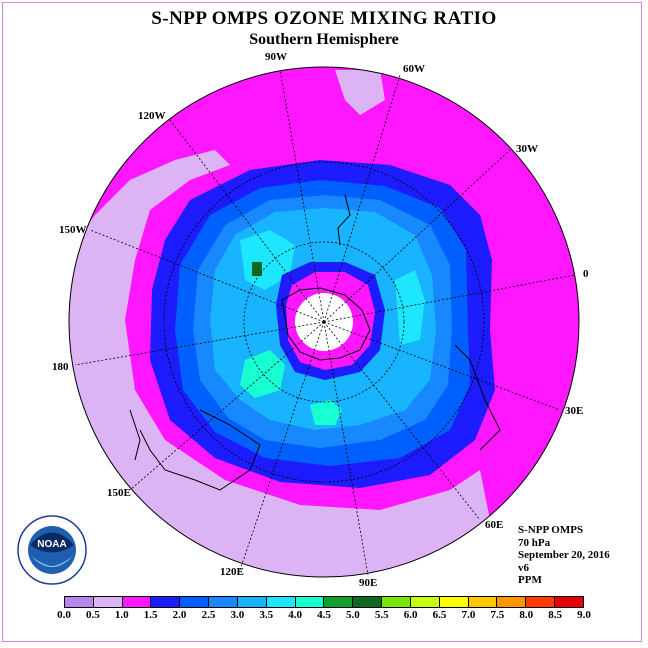  Describe the element at coordinates (360, 92) in the screenshot. I see `contour-0-5-north` at that location.